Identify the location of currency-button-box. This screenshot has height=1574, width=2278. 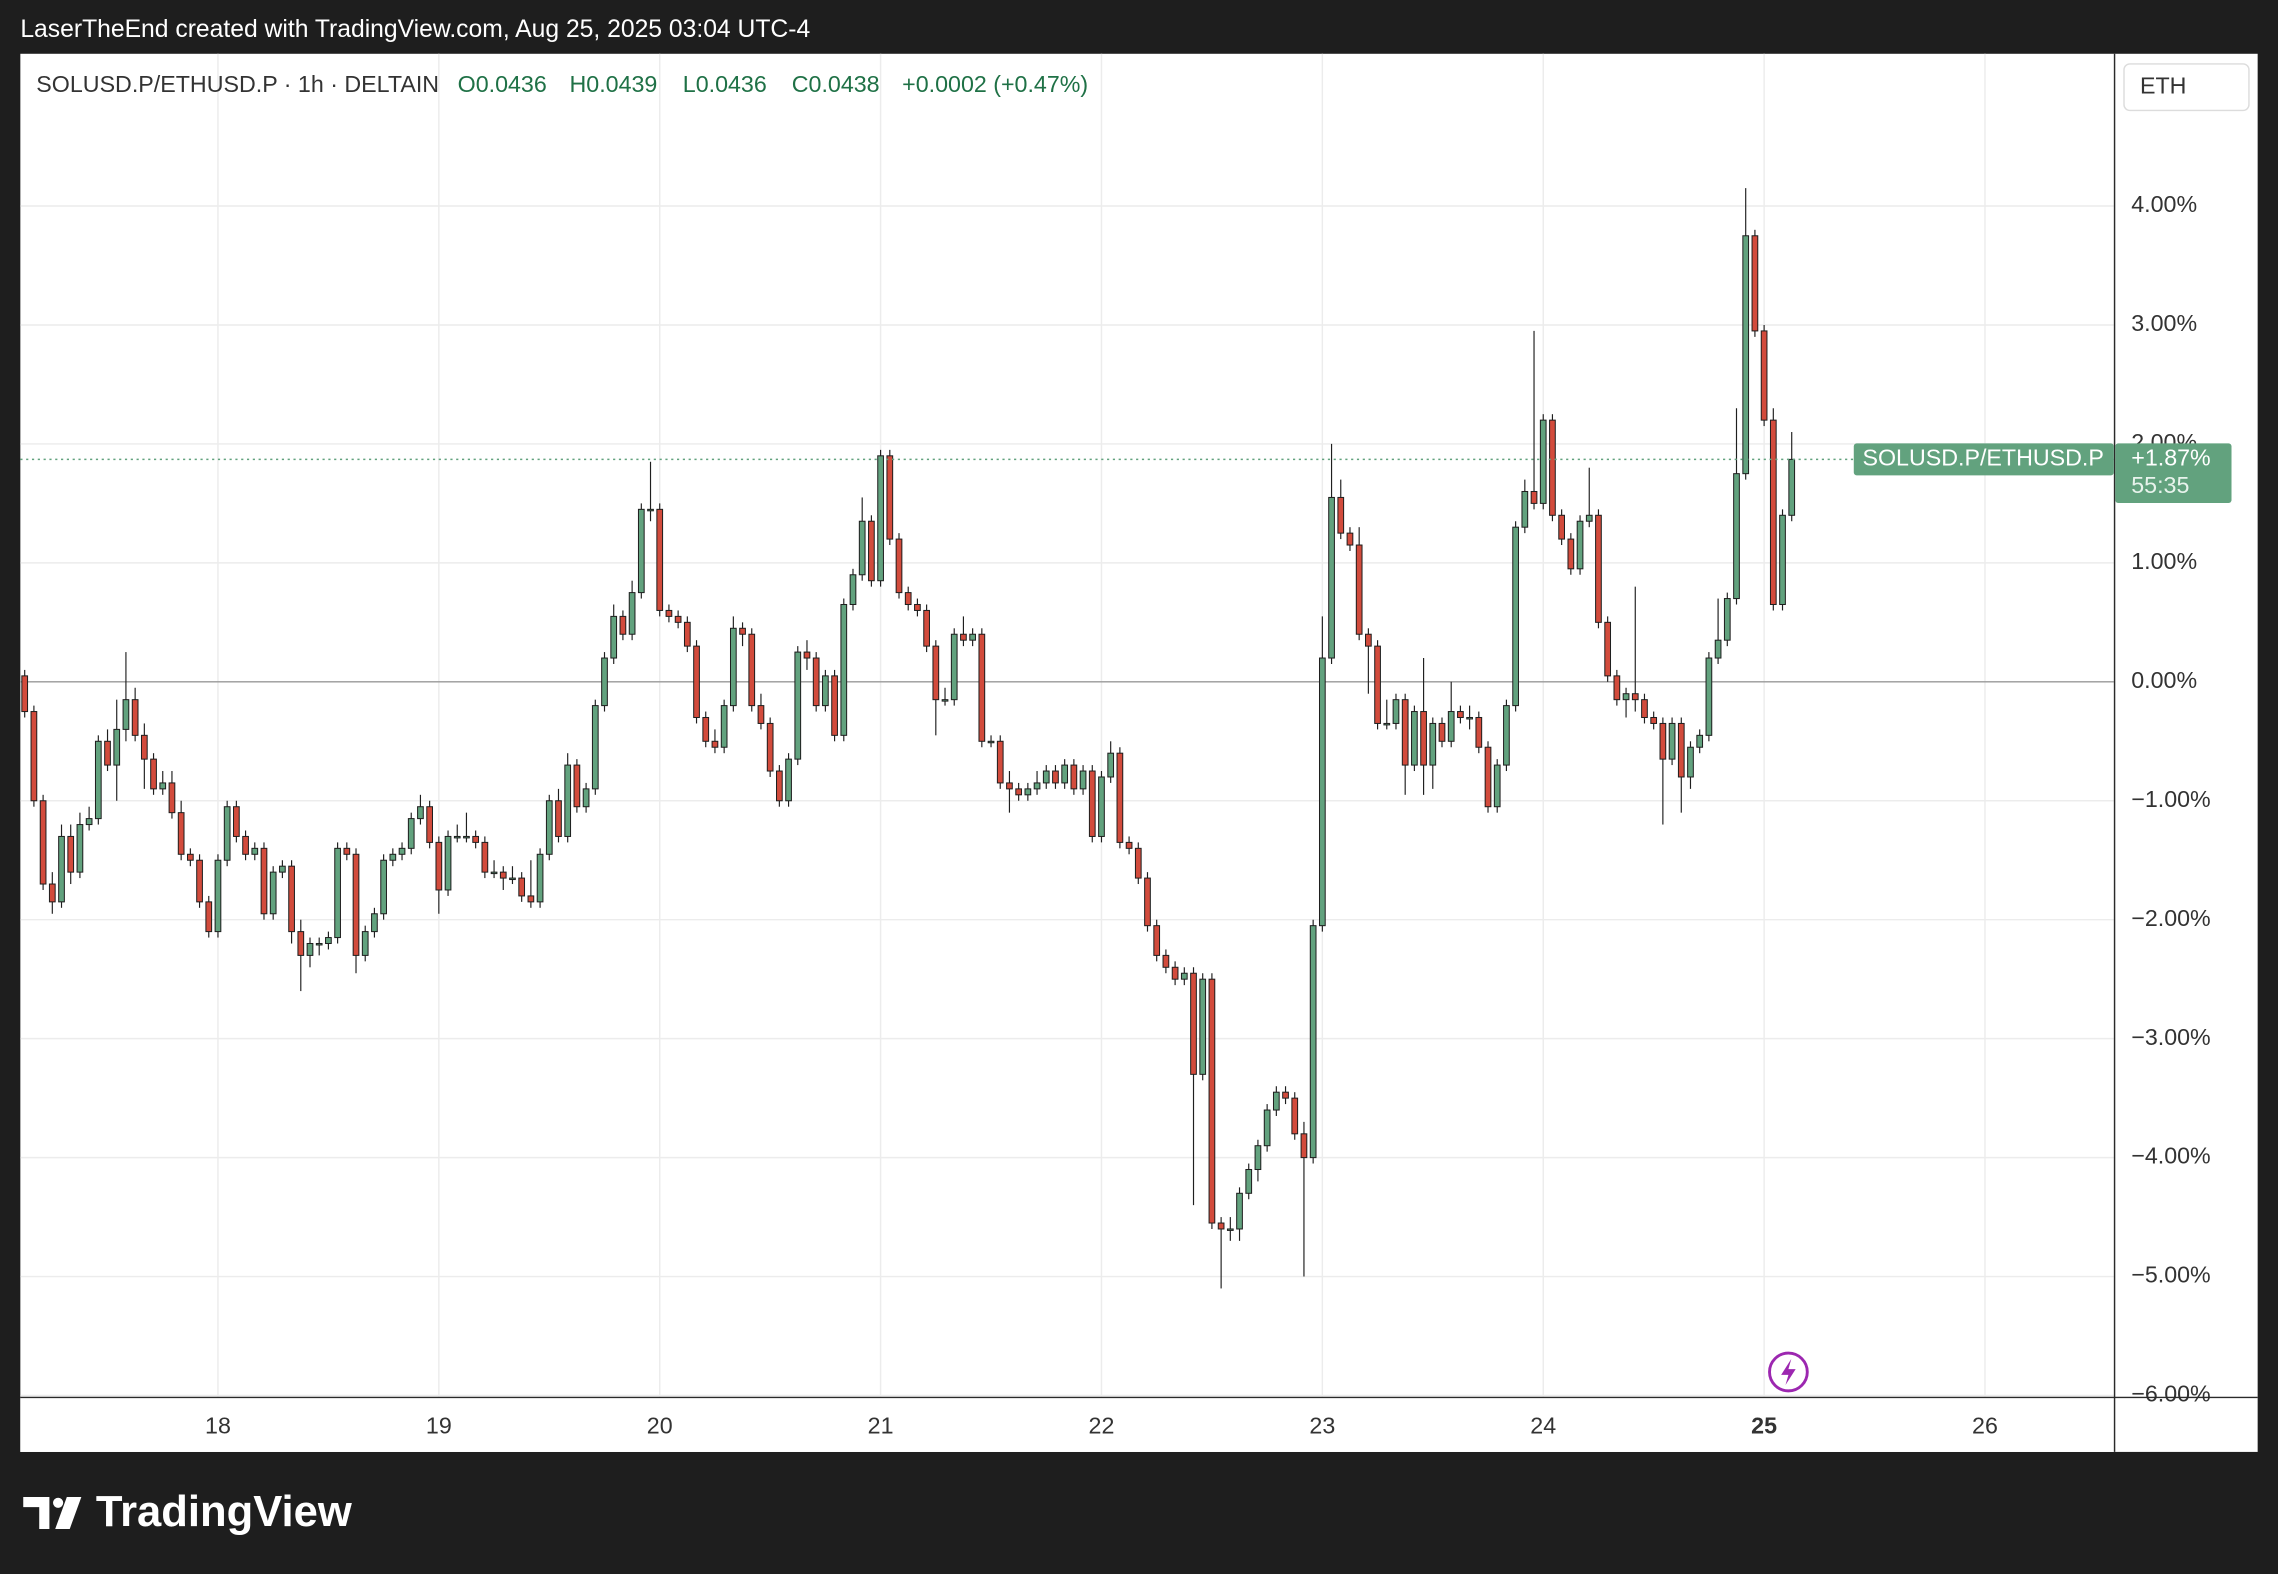
(2186, 87).